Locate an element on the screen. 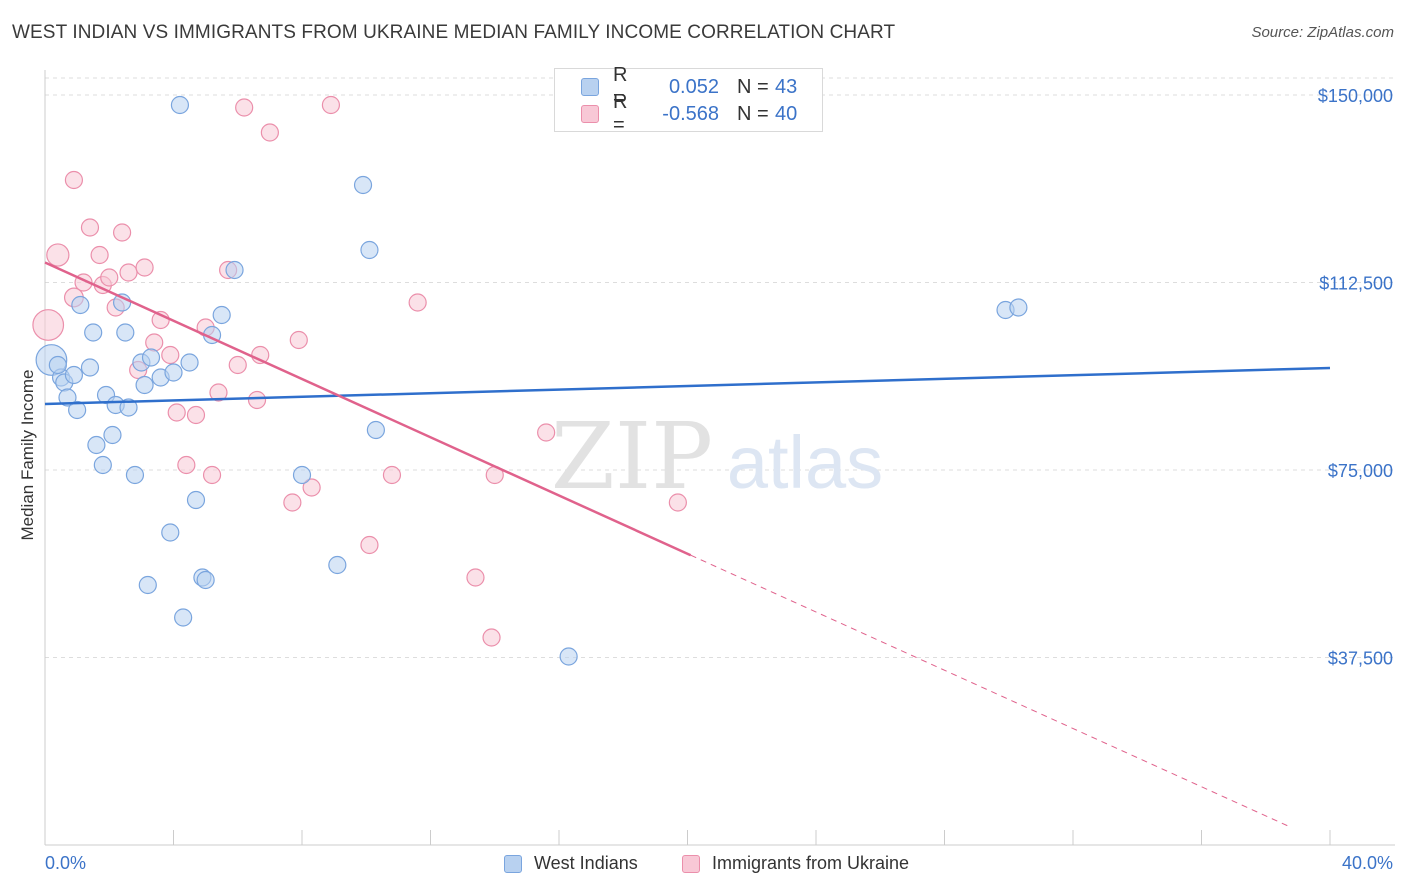  legend-n-value: 43 is located at coordinates (786, 86).